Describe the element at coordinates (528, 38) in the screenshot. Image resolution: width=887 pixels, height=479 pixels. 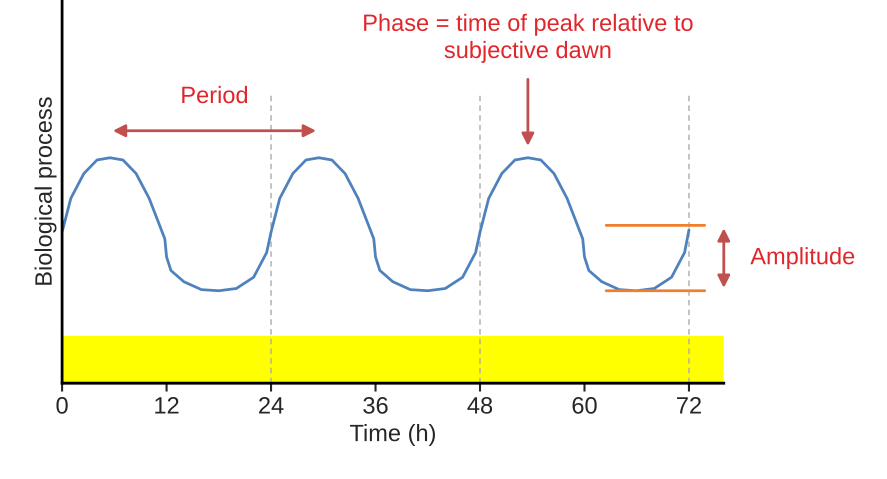
I see `text: Phase = time of peak relative to subjective dawn` at that location.